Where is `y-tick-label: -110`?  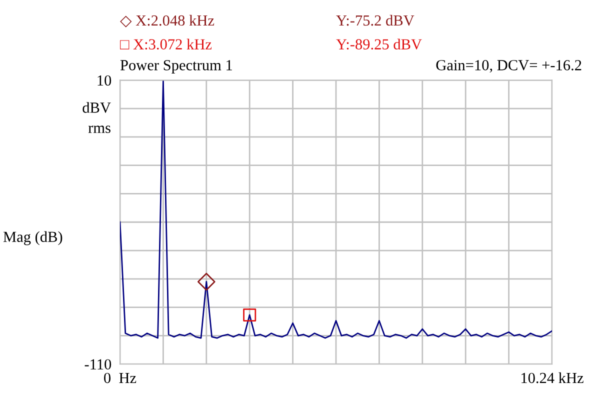
y-tick-label: -110 is located at coordinates (98, 364).